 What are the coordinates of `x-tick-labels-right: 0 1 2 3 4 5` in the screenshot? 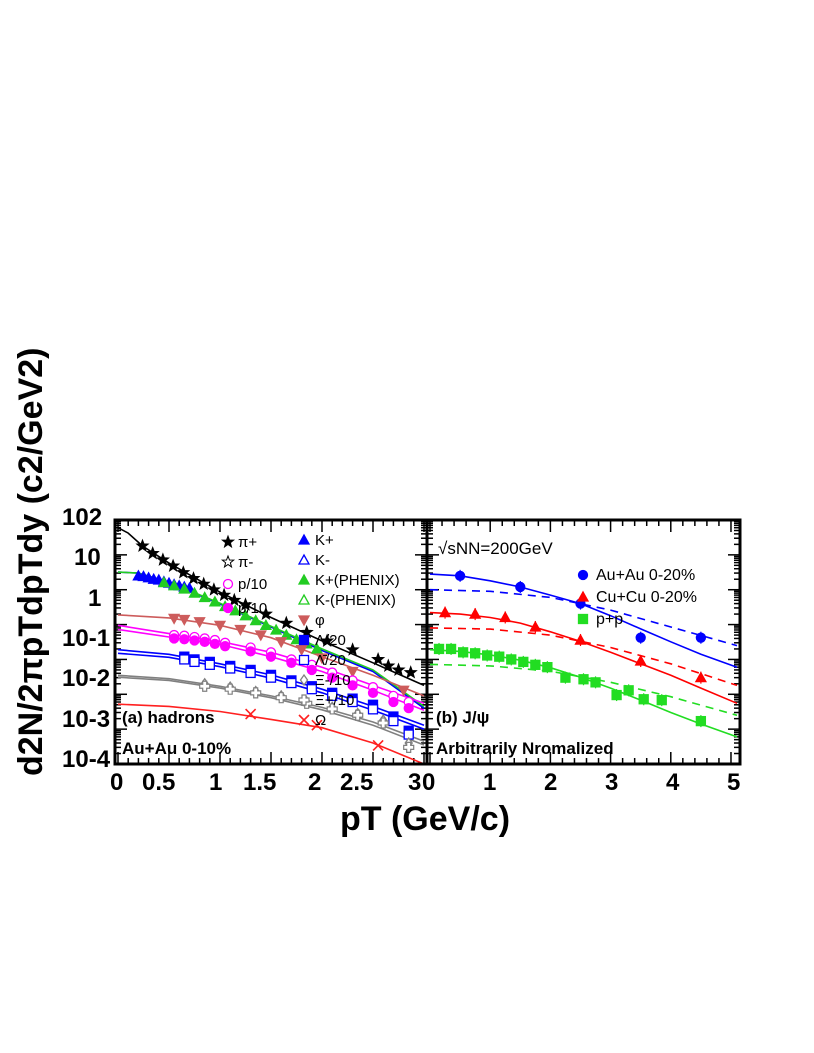 It's located at (581, 782).